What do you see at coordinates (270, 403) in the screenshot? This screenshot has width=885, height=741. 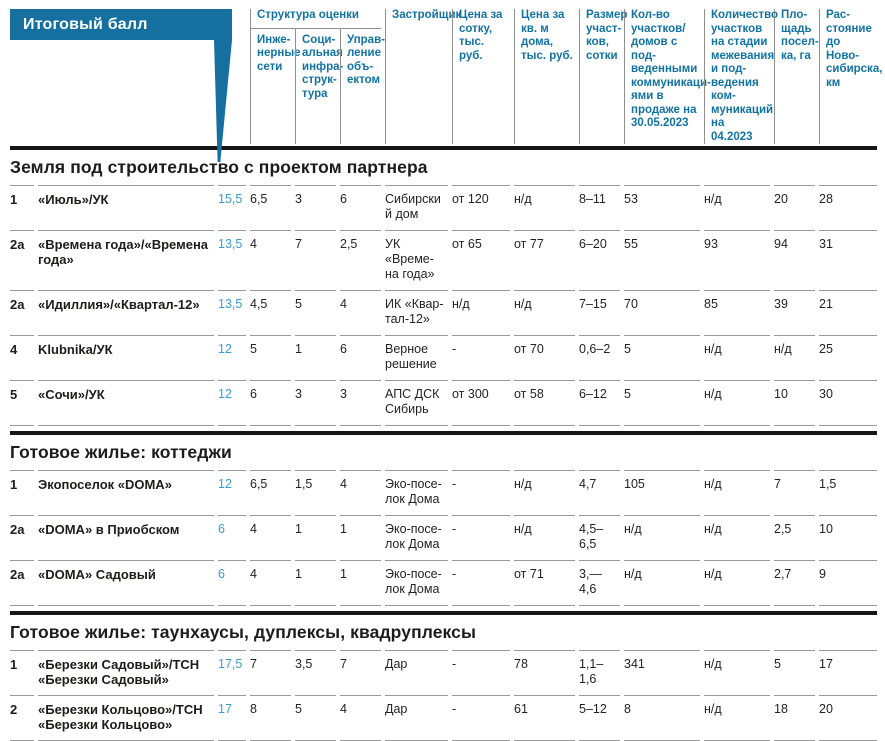 I see `engineering-score-cell: 6` at bounding box center [270, 403].